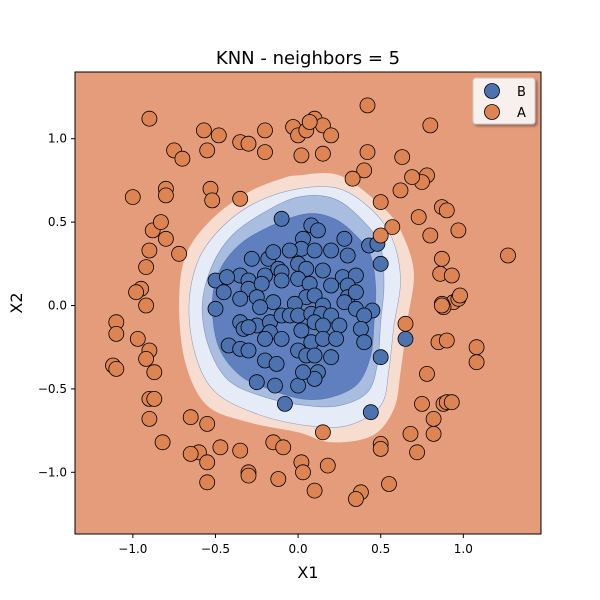 The image size is (600, 600). What do you see at coordinates (521, 113) in the screenshot?
I see `legend-label-a: A` at bounding box center [521, 113].